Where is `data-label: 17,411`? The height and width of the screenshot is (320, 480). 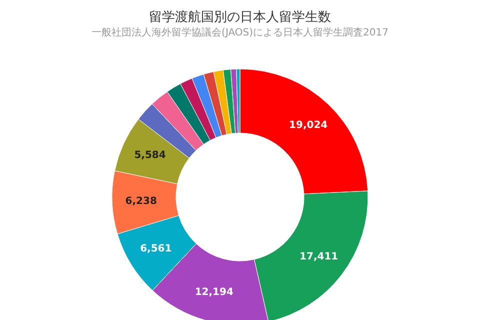
data-label: 17,411 is located at coordinates (319, 256).